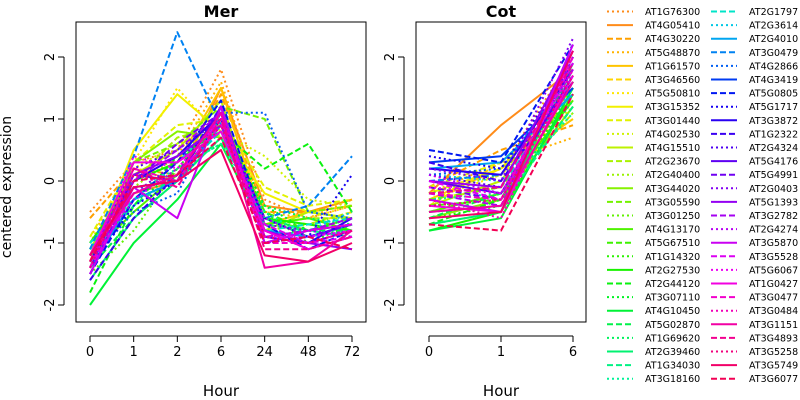 The image size is (800, 400). Describe the element at coordinates (773, 202) in the screenshot. I see `legend-label: AT5G1393` at that location.